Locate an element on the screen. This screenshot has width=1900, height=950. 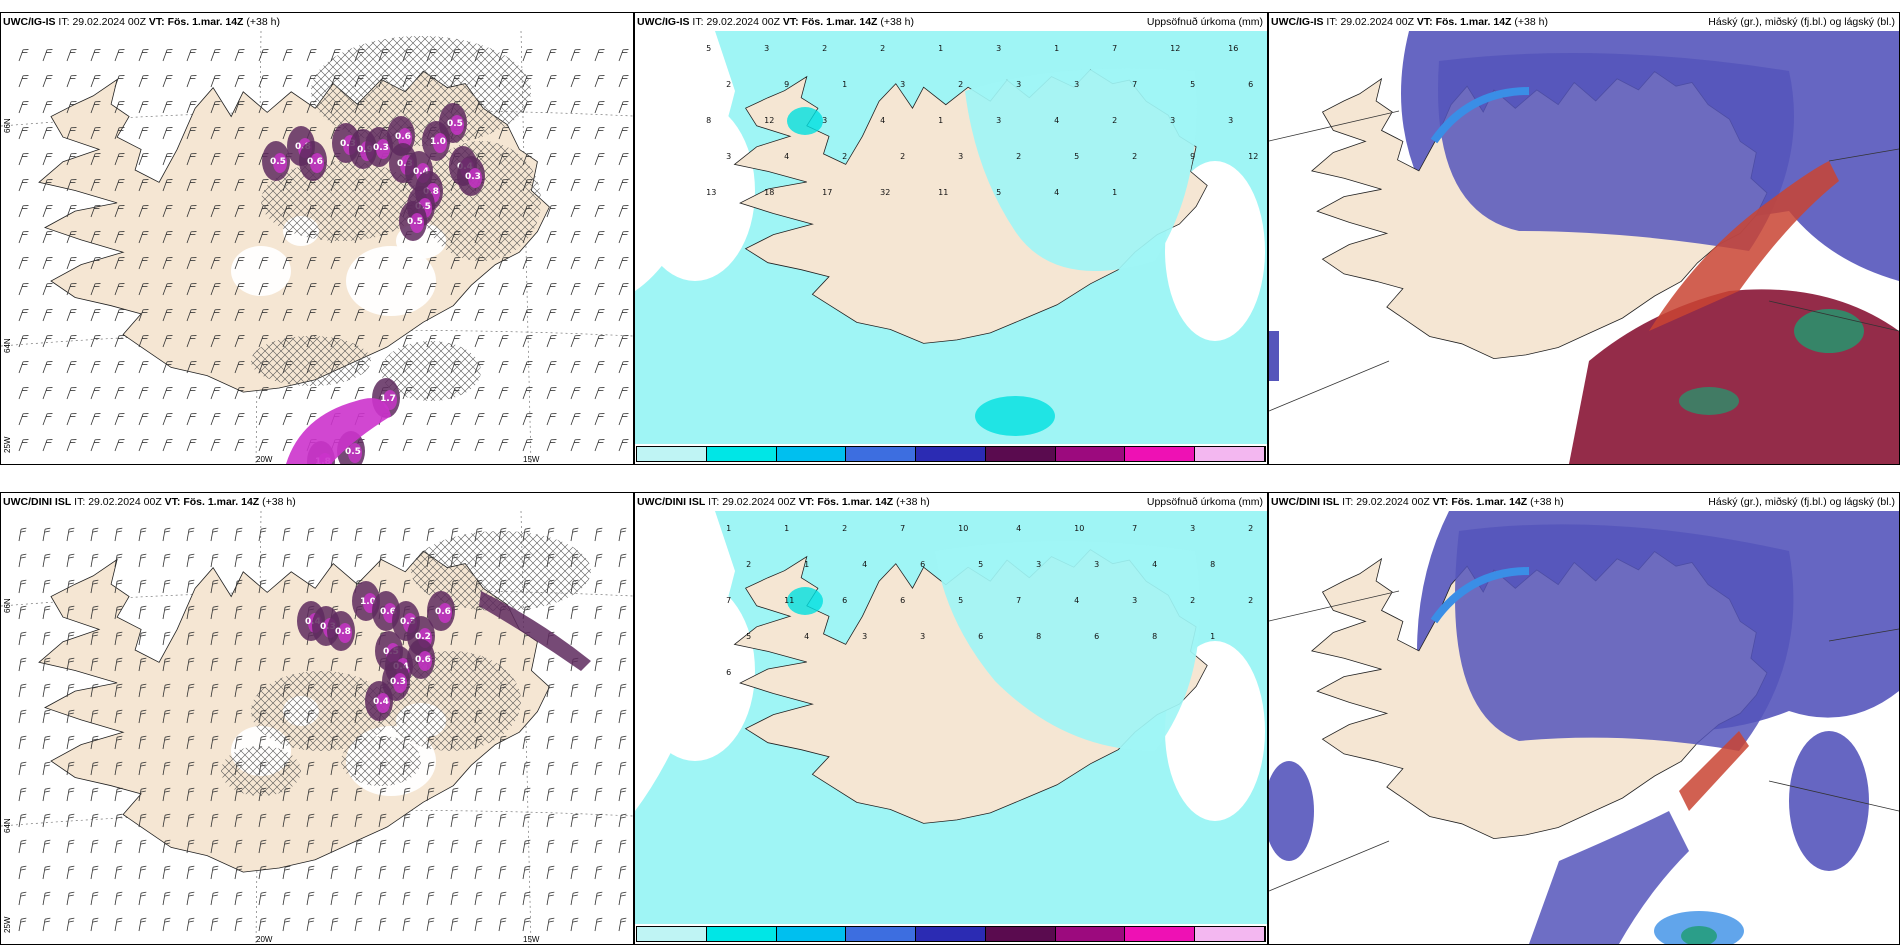
precip-value: 7 is located at coordinates (1134, 84).